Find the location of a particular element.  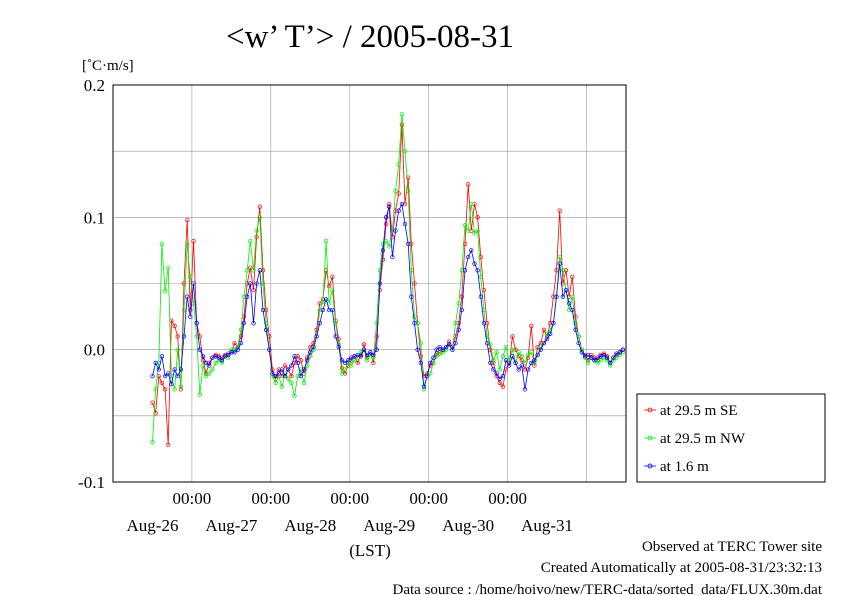

x-tick-date: Aug-26 is located at coordinates (153, 525).